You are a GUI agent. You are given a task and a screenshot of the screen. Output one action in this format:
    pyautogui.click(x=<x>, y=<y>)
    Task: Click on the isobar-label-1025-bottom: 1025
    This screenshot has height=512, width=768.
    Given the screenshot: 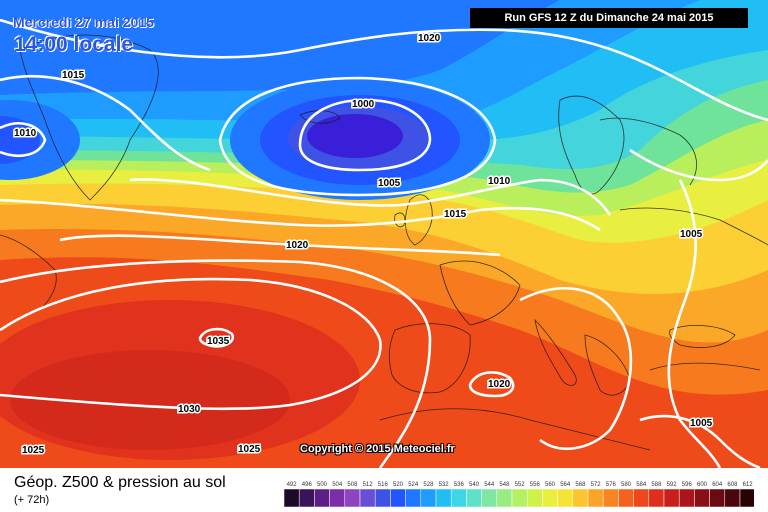 What is the action you would take?
    pyautogui.click(x=249, y=449)
    